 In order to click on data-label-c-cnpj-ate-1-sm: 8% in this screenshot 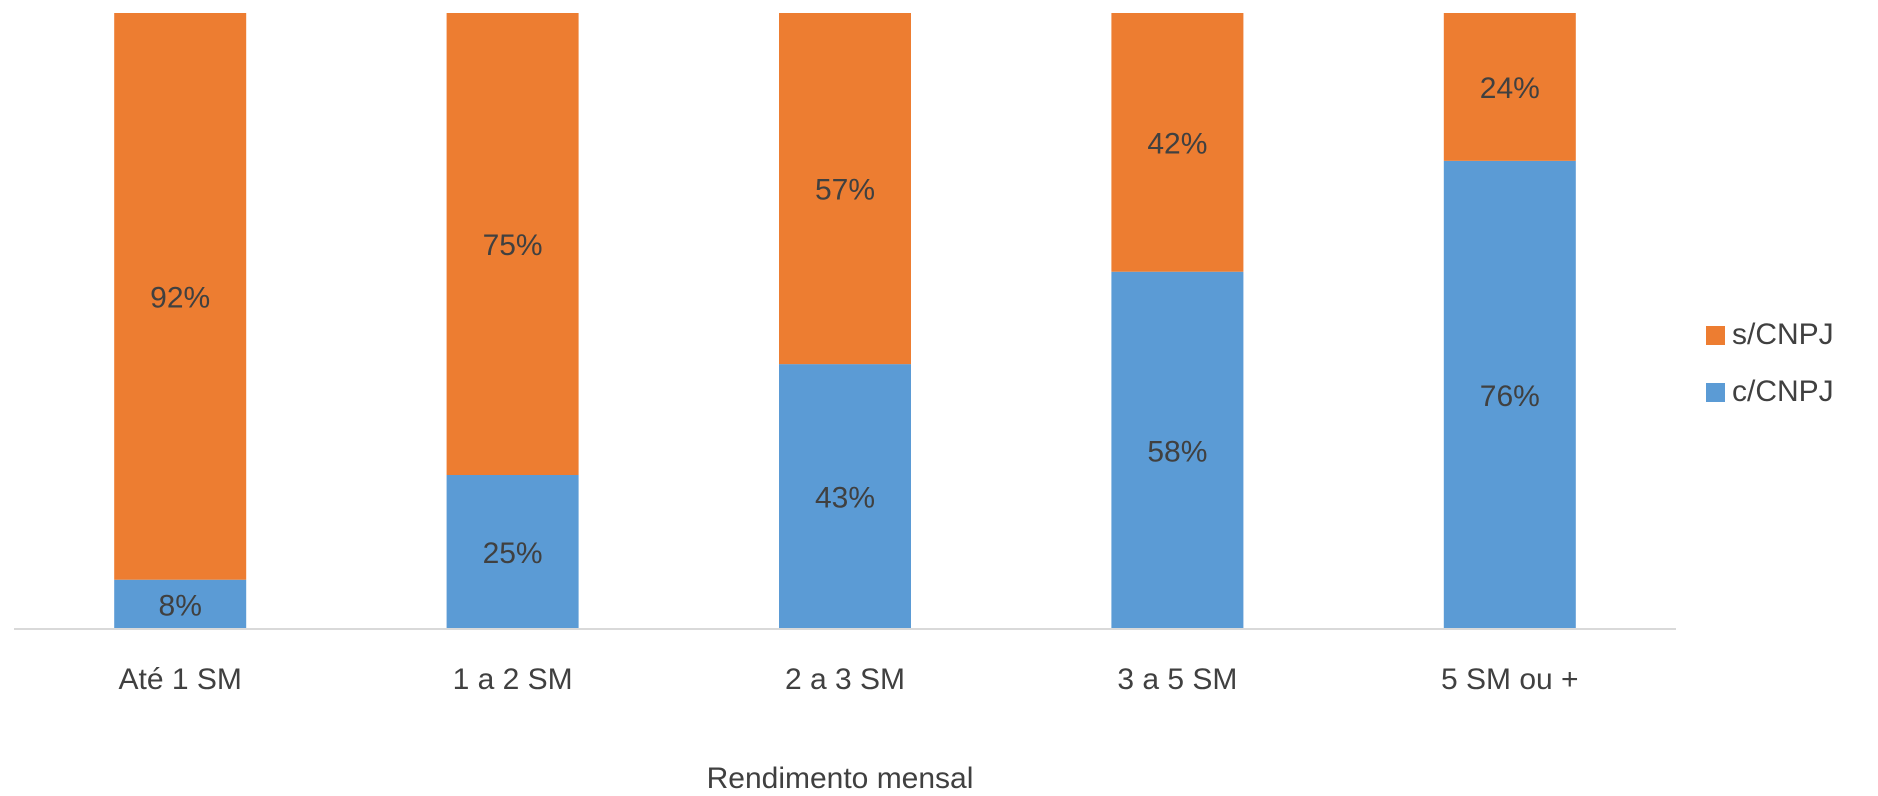, I will do `click(180, 605)`.